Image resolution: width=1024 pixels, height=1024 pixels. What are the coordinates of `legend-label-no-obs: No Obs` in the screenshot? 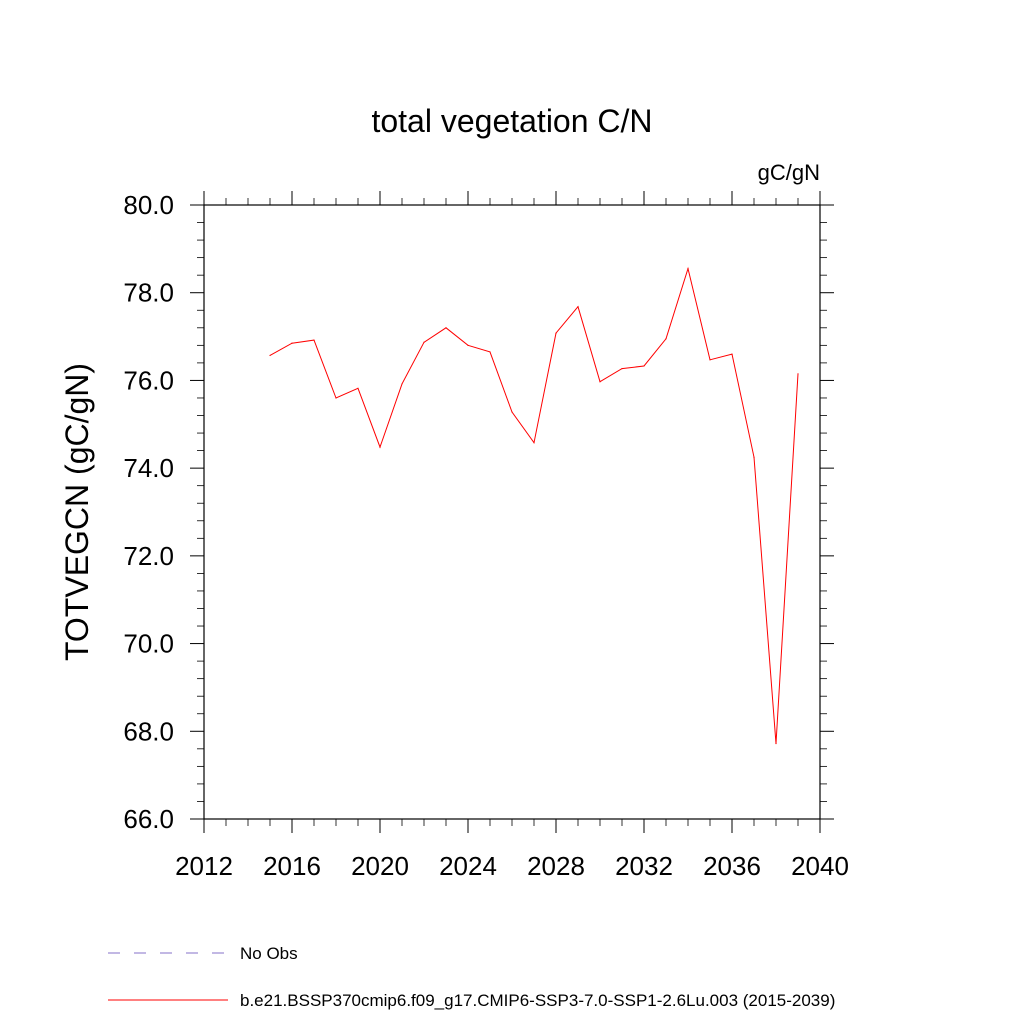 It's located at (269, 953).